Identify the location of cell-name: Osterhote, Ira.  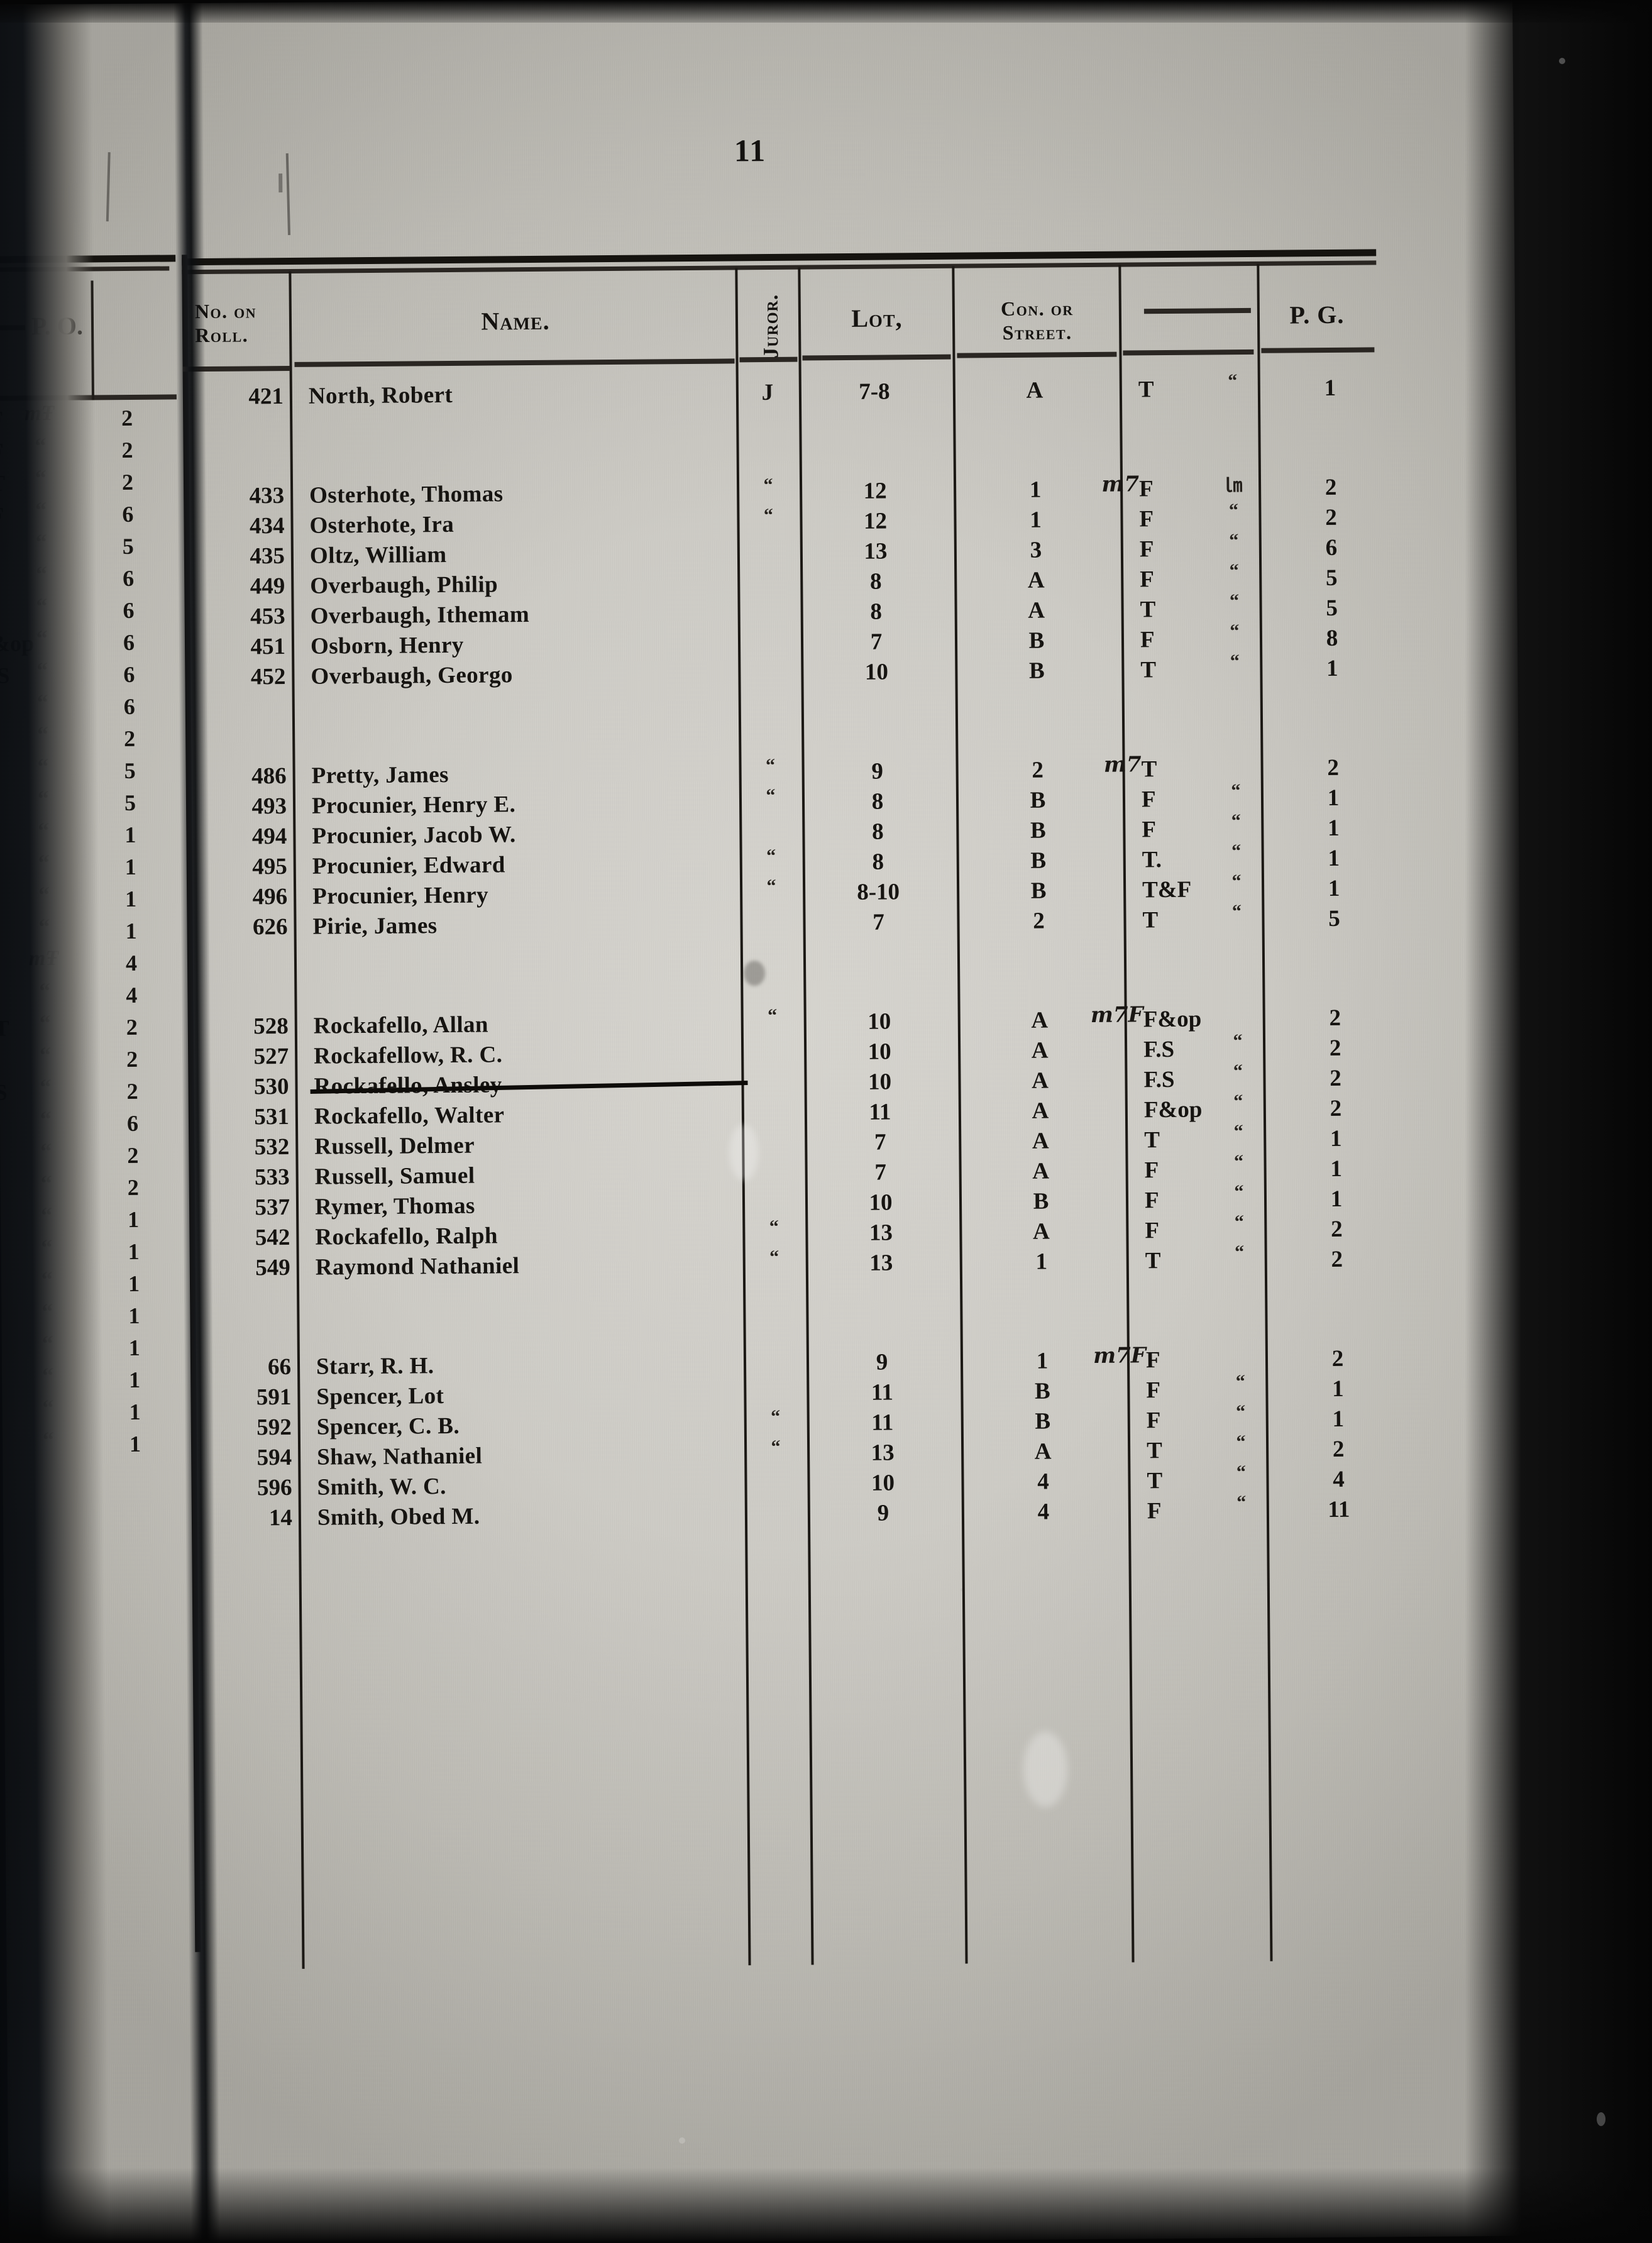
(381, 525).